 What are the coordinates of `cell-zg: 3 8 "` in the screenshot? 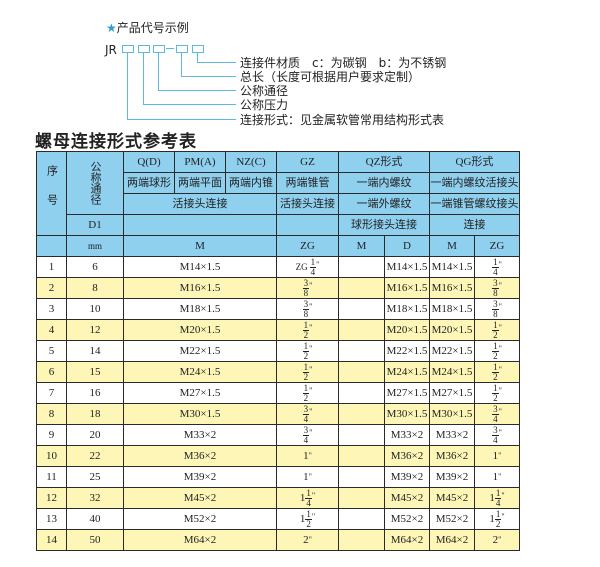 It's located at (307, 288).